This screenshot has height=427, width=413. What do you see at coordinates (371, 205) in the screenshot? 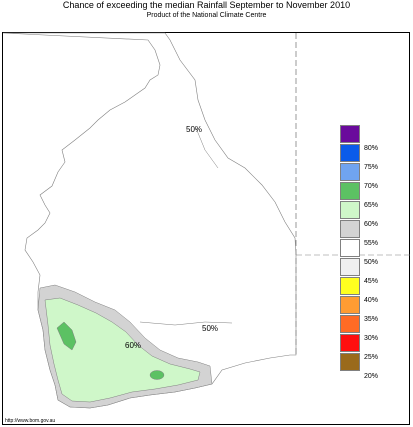
I see `legend-label: 65%` at bounding box center [371, 205].